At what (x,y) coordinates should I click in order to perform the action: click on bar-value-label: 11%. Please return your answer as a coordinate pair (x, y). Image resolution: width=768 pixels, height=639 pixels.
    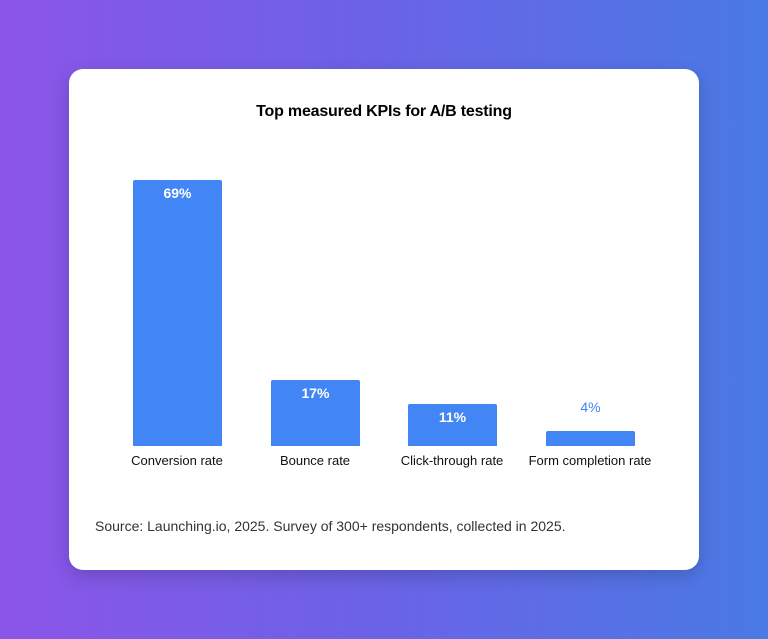
    Looking at the image, I should click on (452, 417).